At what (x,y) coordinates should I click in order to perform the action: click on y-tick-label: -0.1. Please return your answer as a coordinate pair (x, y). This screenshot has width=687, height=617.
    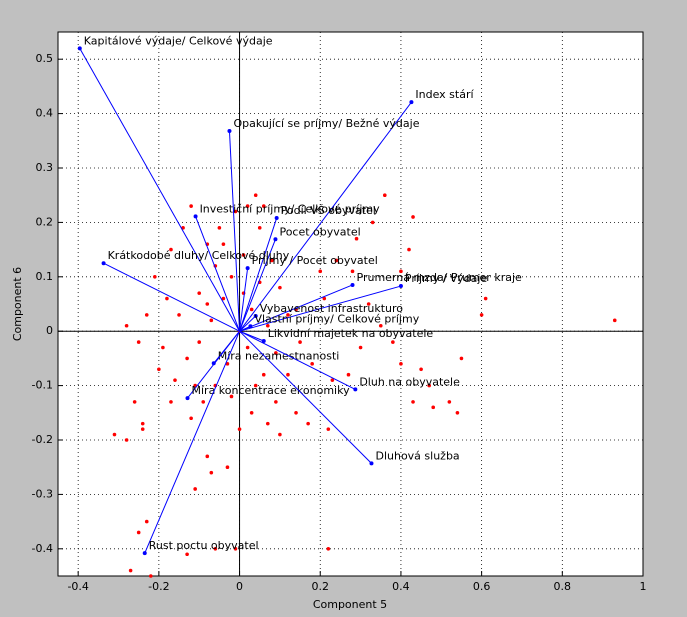
    Looking at the image, I should click on (42, 385).